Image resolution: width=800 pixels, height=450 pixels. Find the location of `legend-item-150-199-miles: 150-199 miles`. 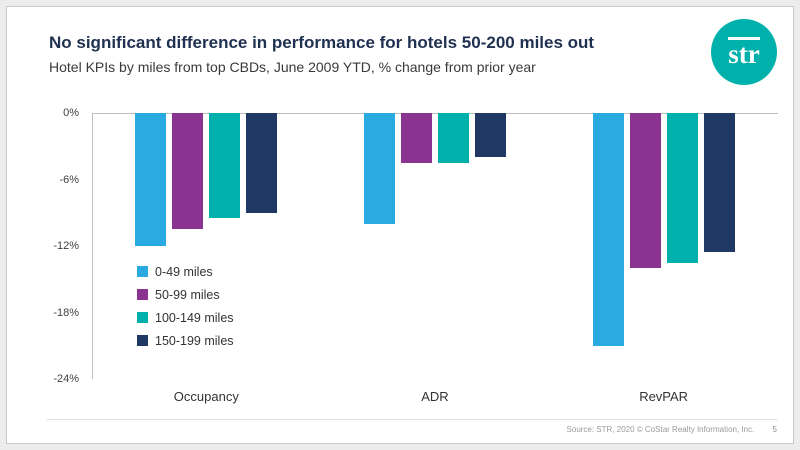

legend-item-150-199-miles: 150-199 miles is located at coordinates (185, 341).